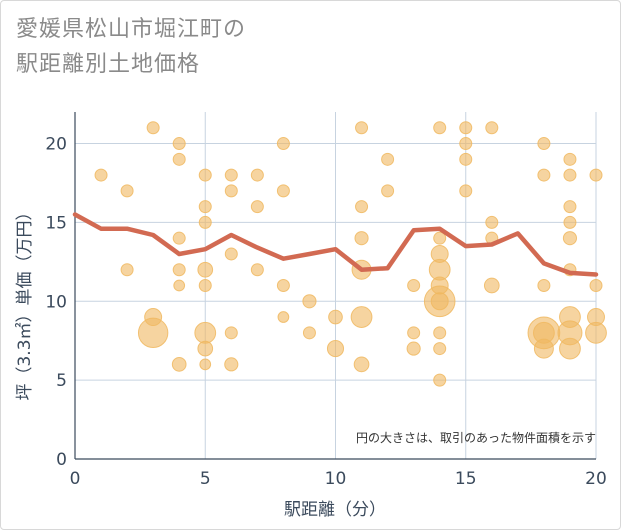 The height and width of the screenshot is (530, 621). Describe the element at coordinates (61, 460) in the screenshot. I see `y-tick-label: 0` at that location.